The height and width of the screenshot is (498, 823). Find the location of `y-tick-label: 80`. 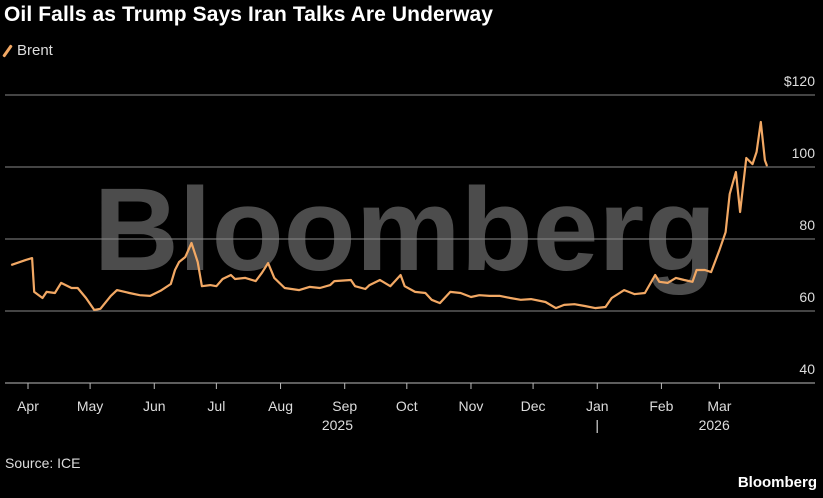

y-tick-label: 80 is located at coordinates (807, 225).